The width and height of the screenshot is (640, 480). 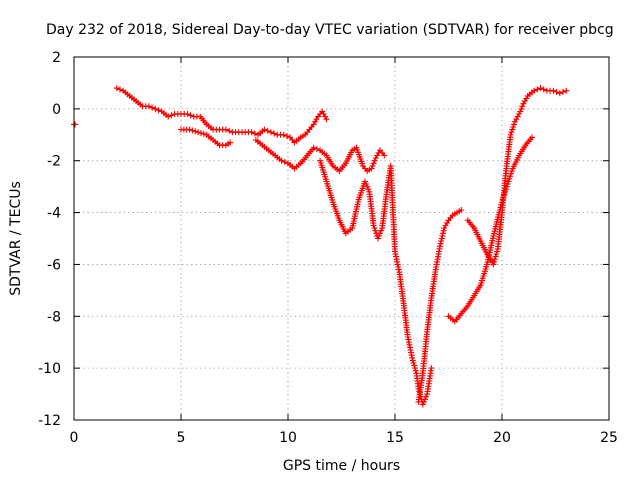 I want to click on x-tick-label: 10, so click(x=288, y=438).